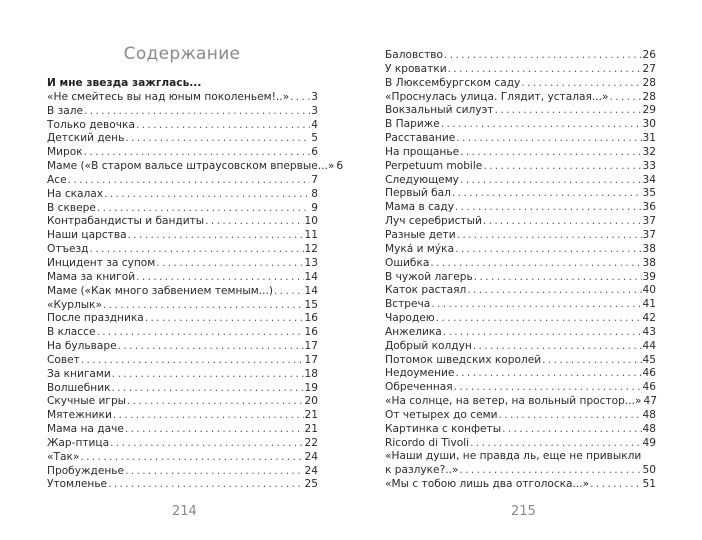 The width and height of the screenshot is (702, 540). Describe the element at coordinates (649, 304) in the screenshot. I see `toc-entry-page: 41` at that location.